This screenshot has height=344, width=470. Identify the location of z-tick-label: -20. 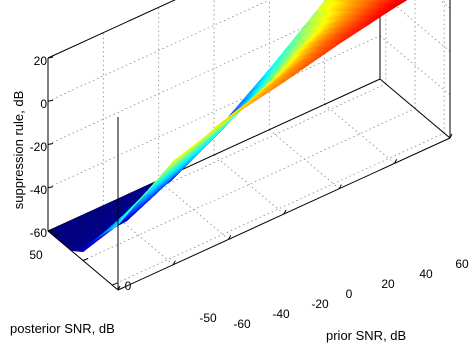
(39, 147).